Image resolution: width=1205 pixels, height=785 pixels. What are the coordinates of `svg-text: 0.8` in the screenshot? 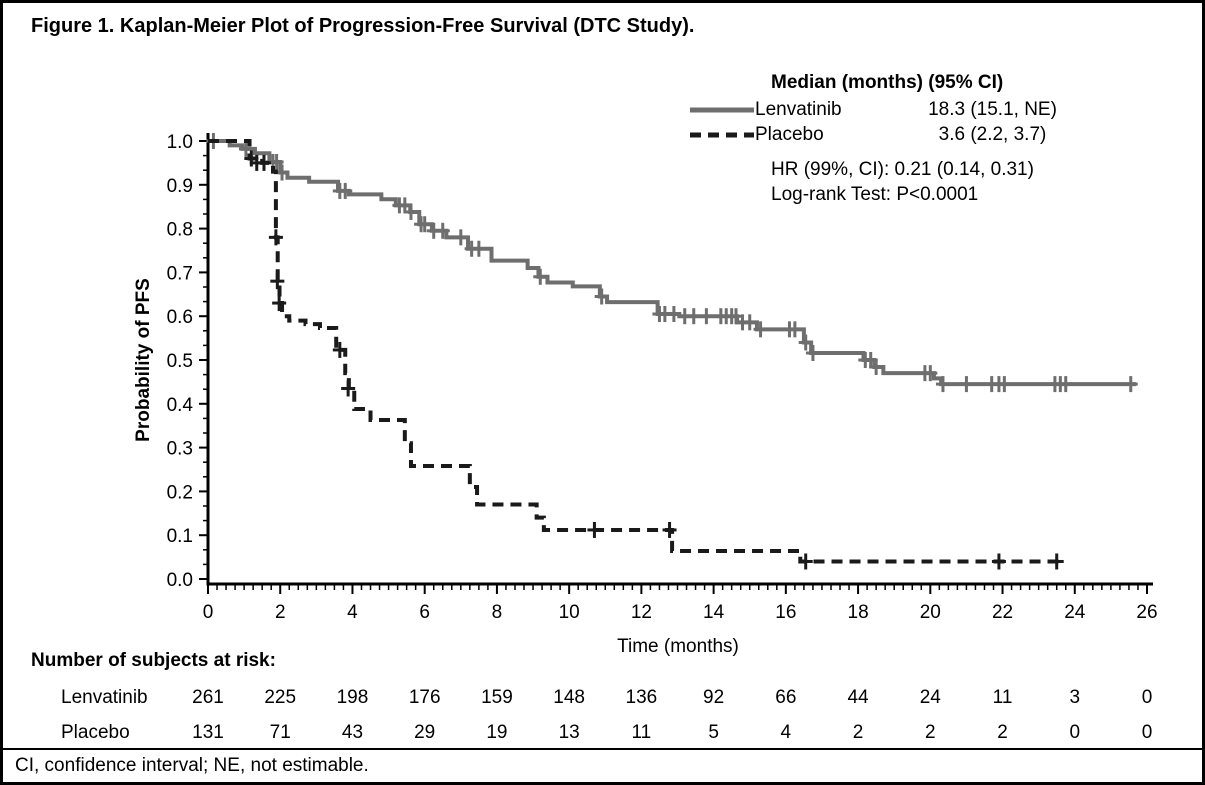 It's located at (180, 230).